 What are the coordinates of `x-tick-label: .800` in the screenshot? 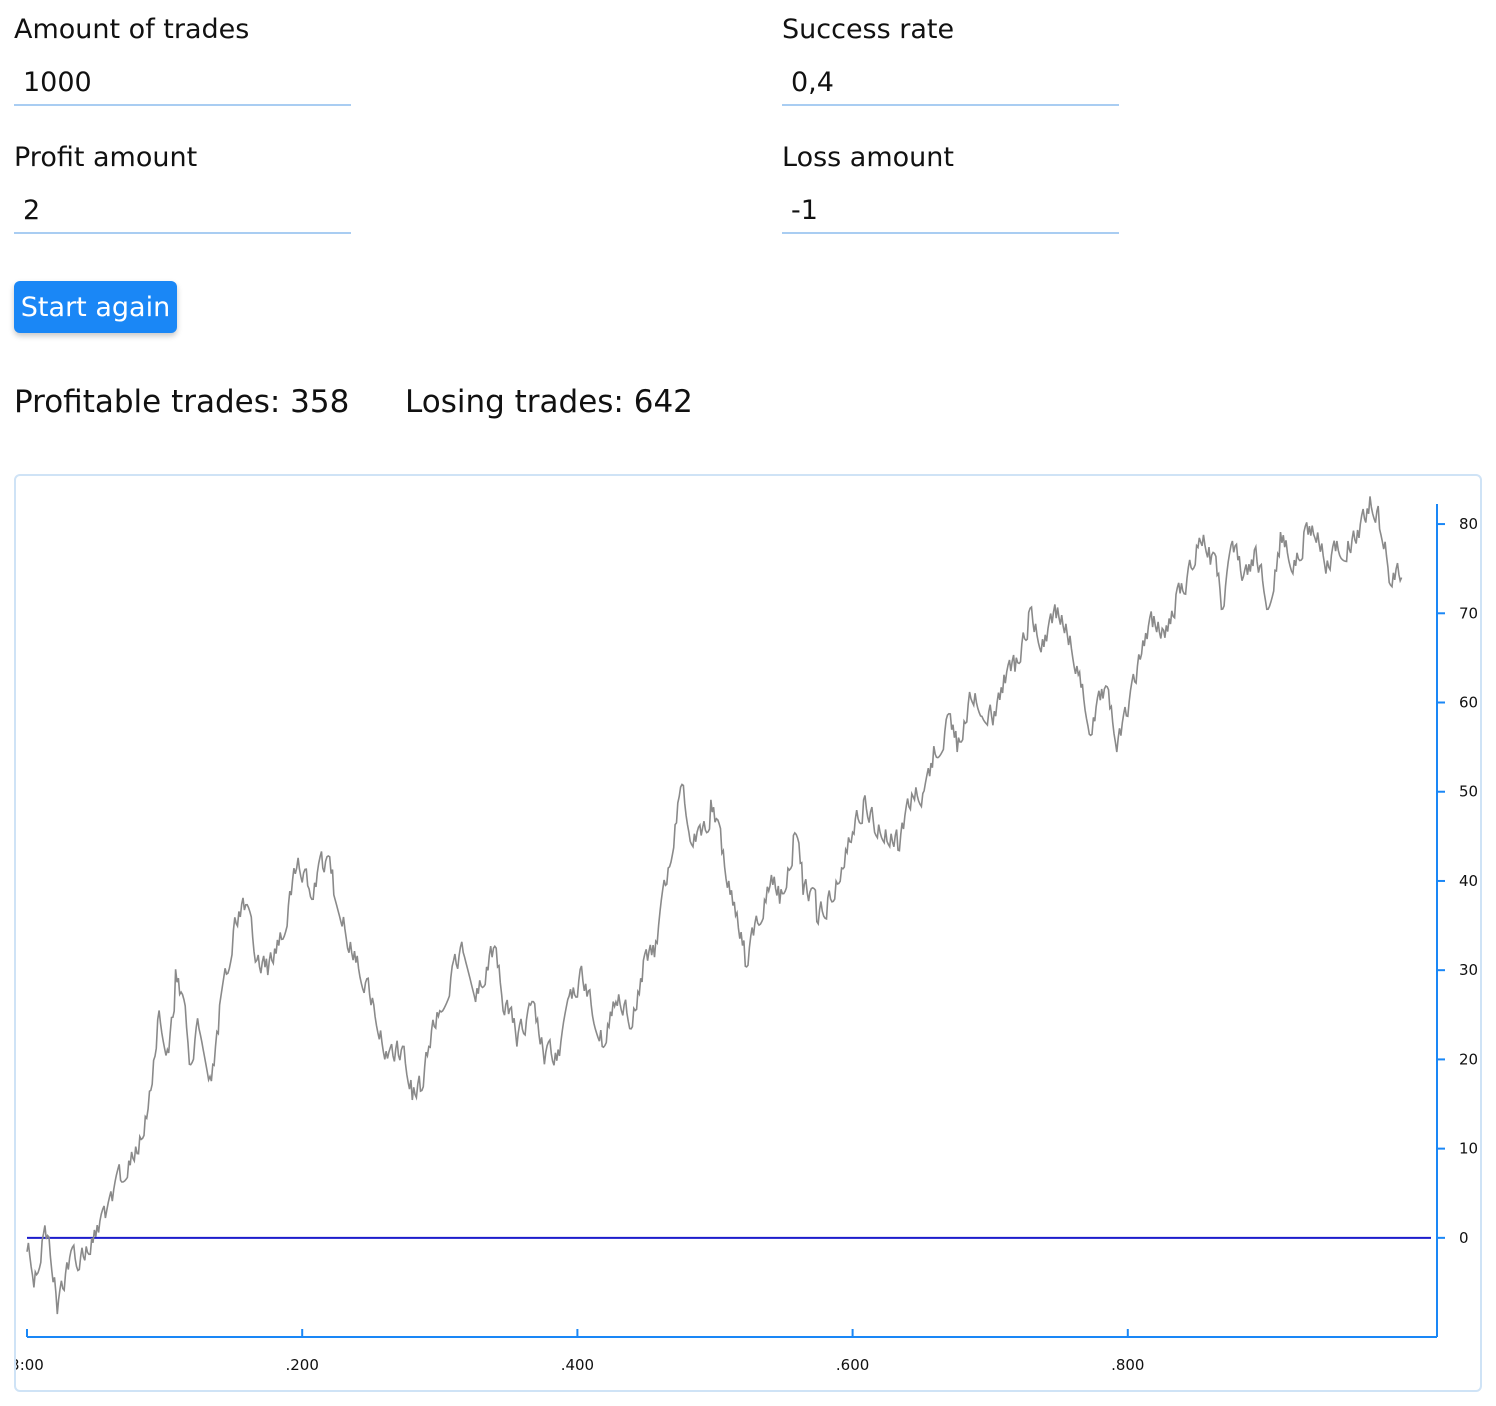 It's located at (1127, 1365).